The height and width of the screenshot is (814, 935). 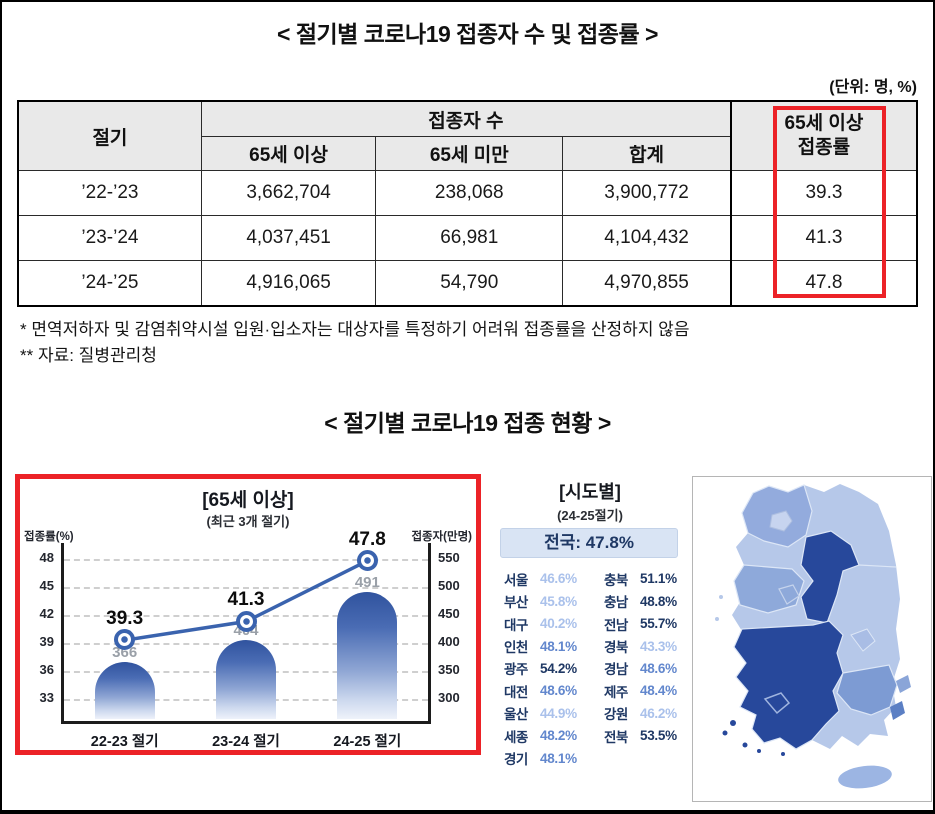 I want to click on left-axis-tick: 45, so click(x=46, y=585).